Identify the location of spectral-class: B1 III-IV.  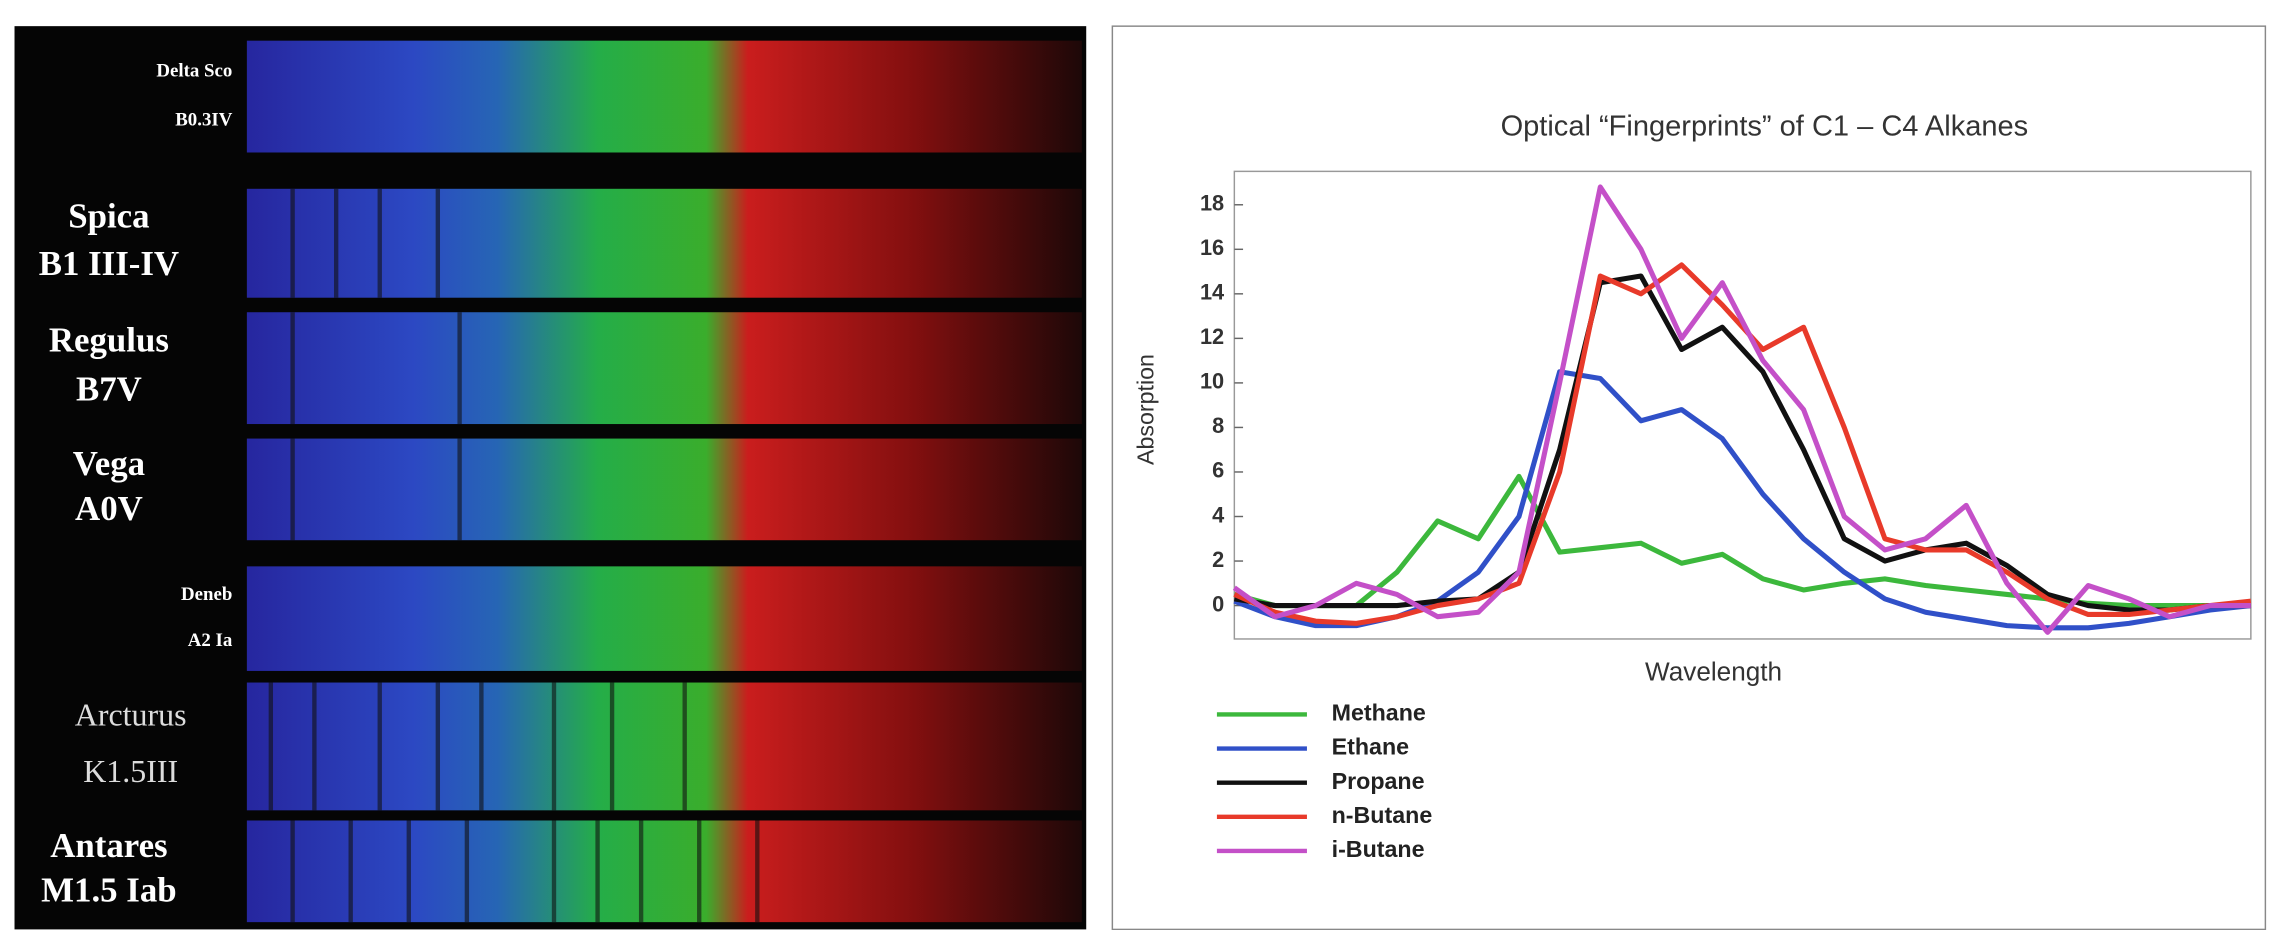
(109, 263).